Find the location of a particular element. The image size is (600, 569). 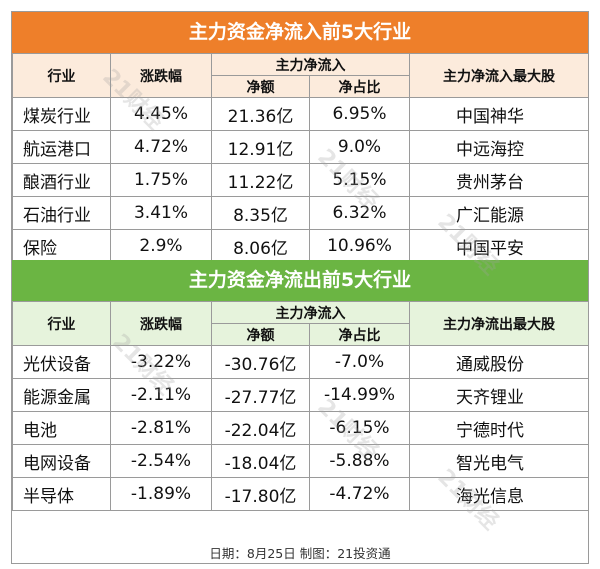

table-row: 电网设备 -2.54% -18.04亿 -5.88% 智光电气 is located at coordinates (300, 461).